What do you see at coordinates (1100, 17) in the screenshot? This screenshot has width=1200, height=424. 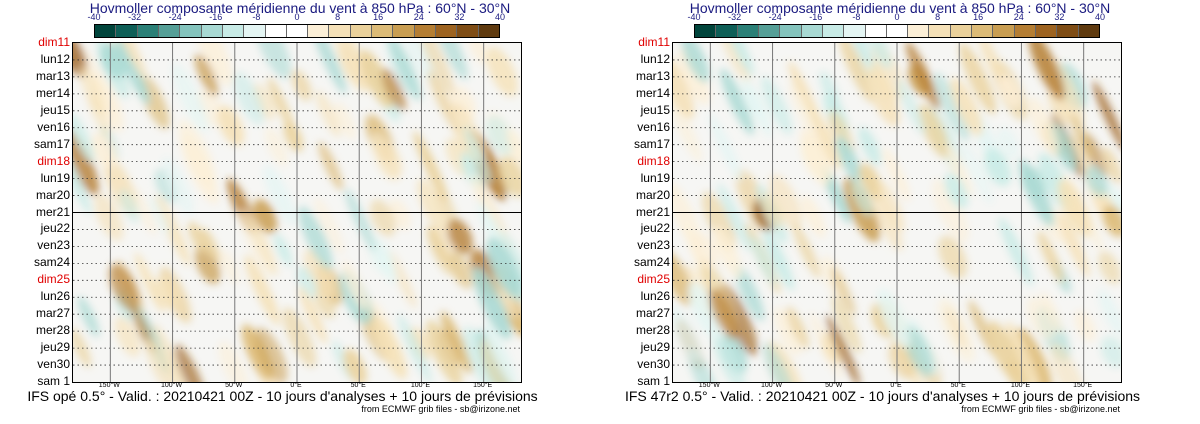 I see `colorbar-tick-label: 40` at bounding box center [1100, 17].